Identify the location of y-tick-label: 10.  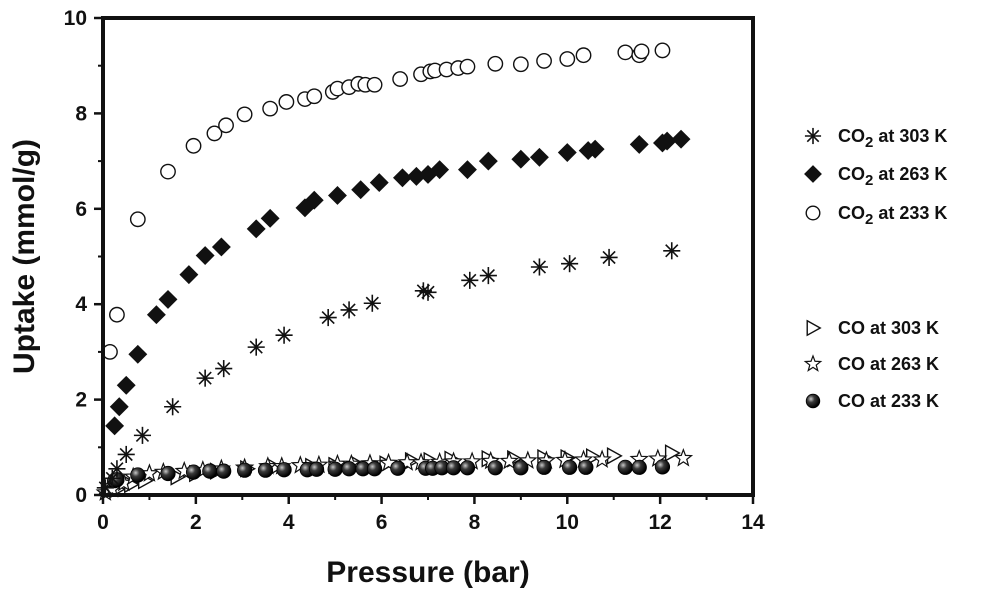
(75, 18).